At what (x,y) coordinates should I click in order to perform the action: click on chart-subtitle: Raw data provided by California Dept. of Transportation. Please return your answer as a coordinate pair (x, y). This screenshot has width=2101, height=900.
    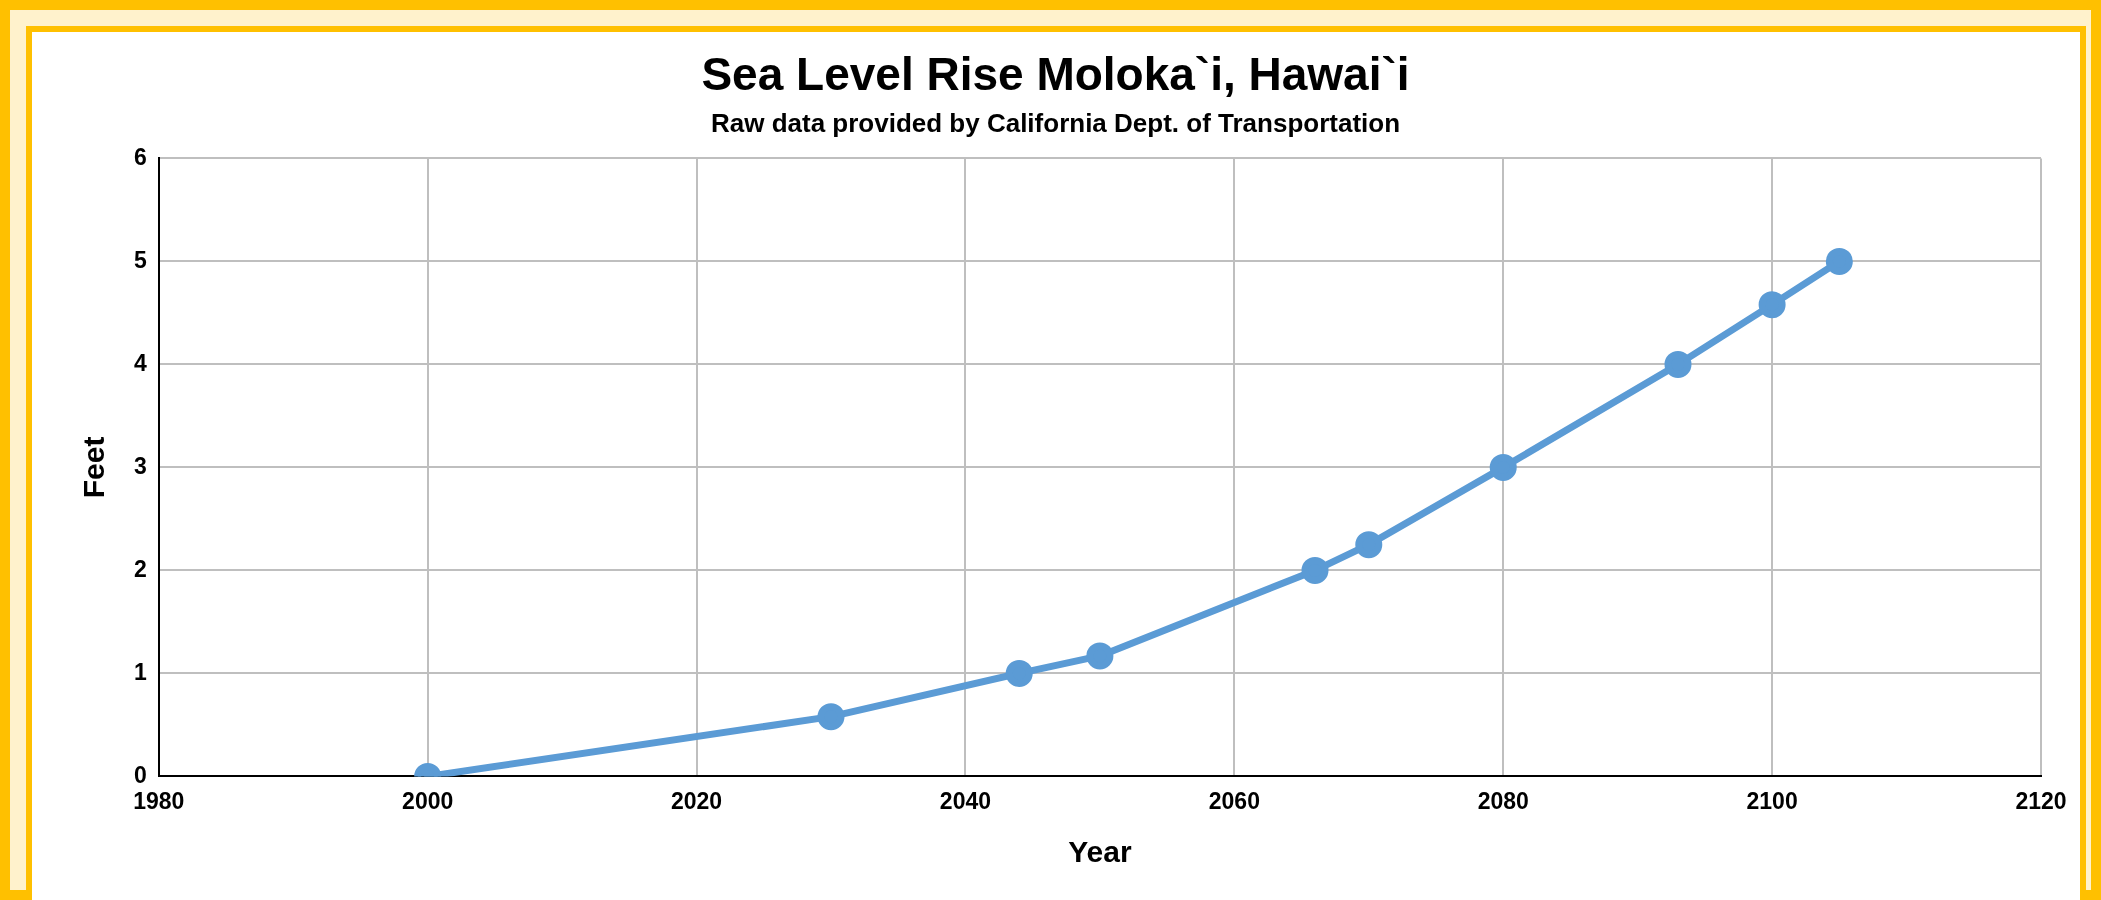
    Looking at the image, I should click on (1055, 122).